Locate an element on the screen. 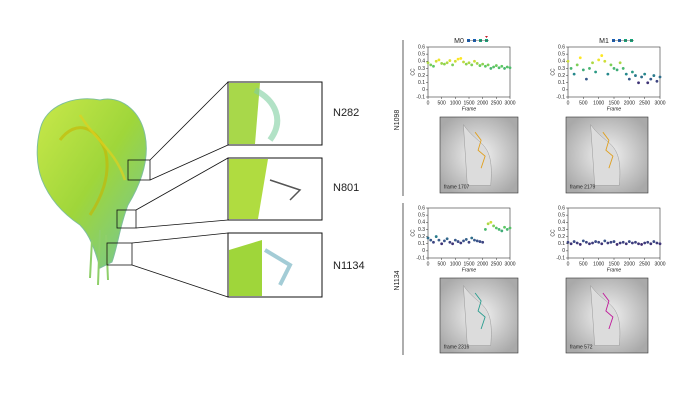  zoom-connectors is located at coordinates (167, 189).